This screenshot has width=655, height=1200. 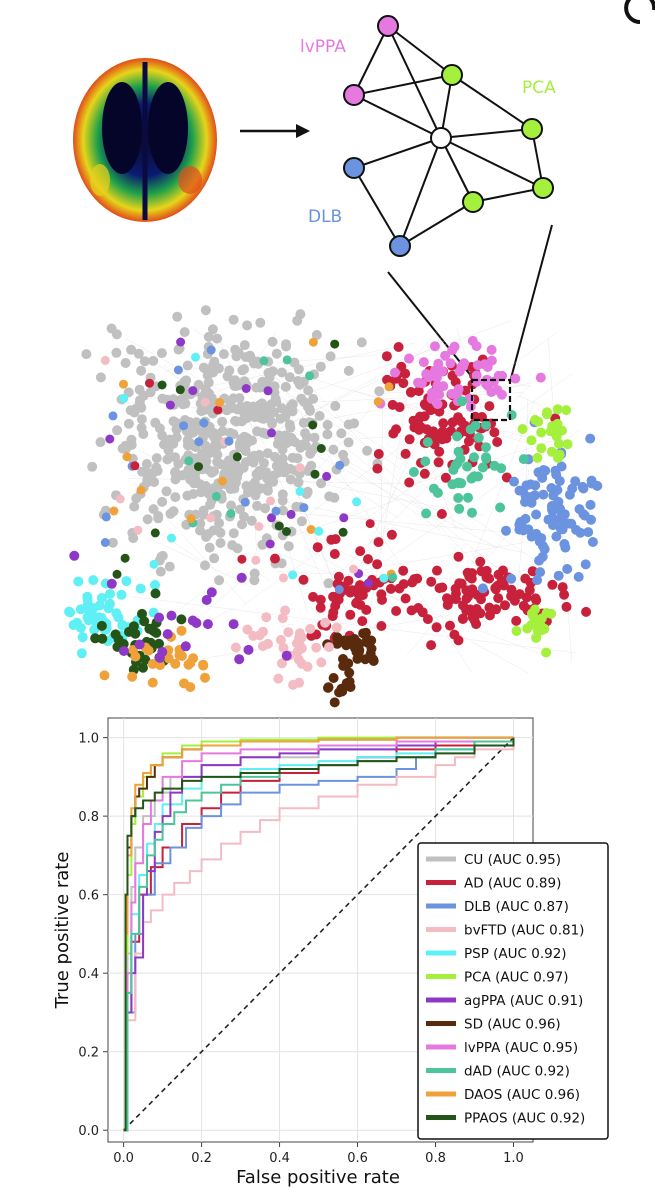 What do you see at coordinates (513, 1158) in the screenshot?
I see `x-tick-label: 1.0` at bounding box center [513, 1158].